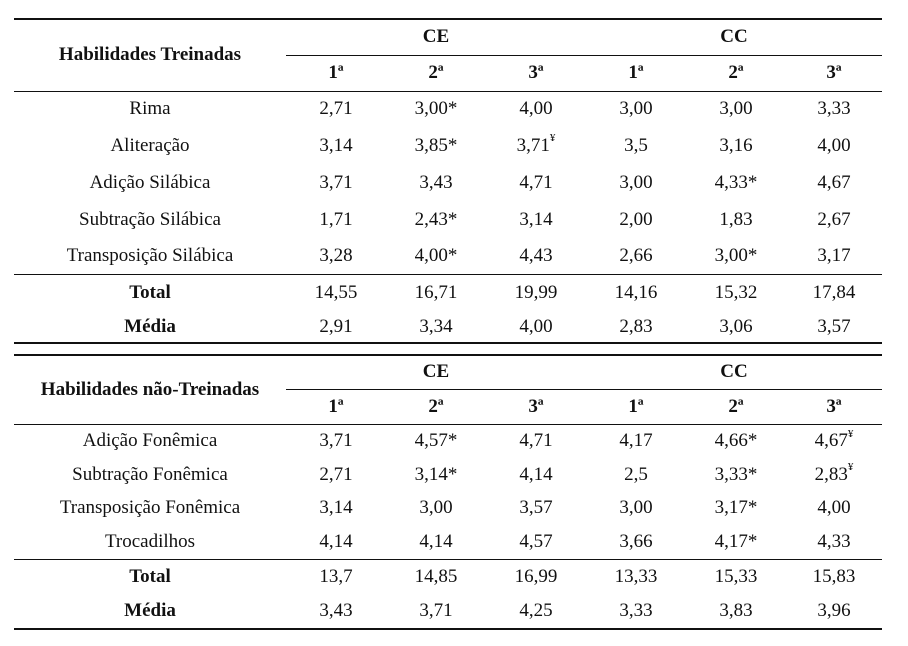 The image size is (908, 646). What do you see at coordinates (150, 541) in the screenshot?
I see `row-label: Trocadilhos` at bounding box center [150, 541].